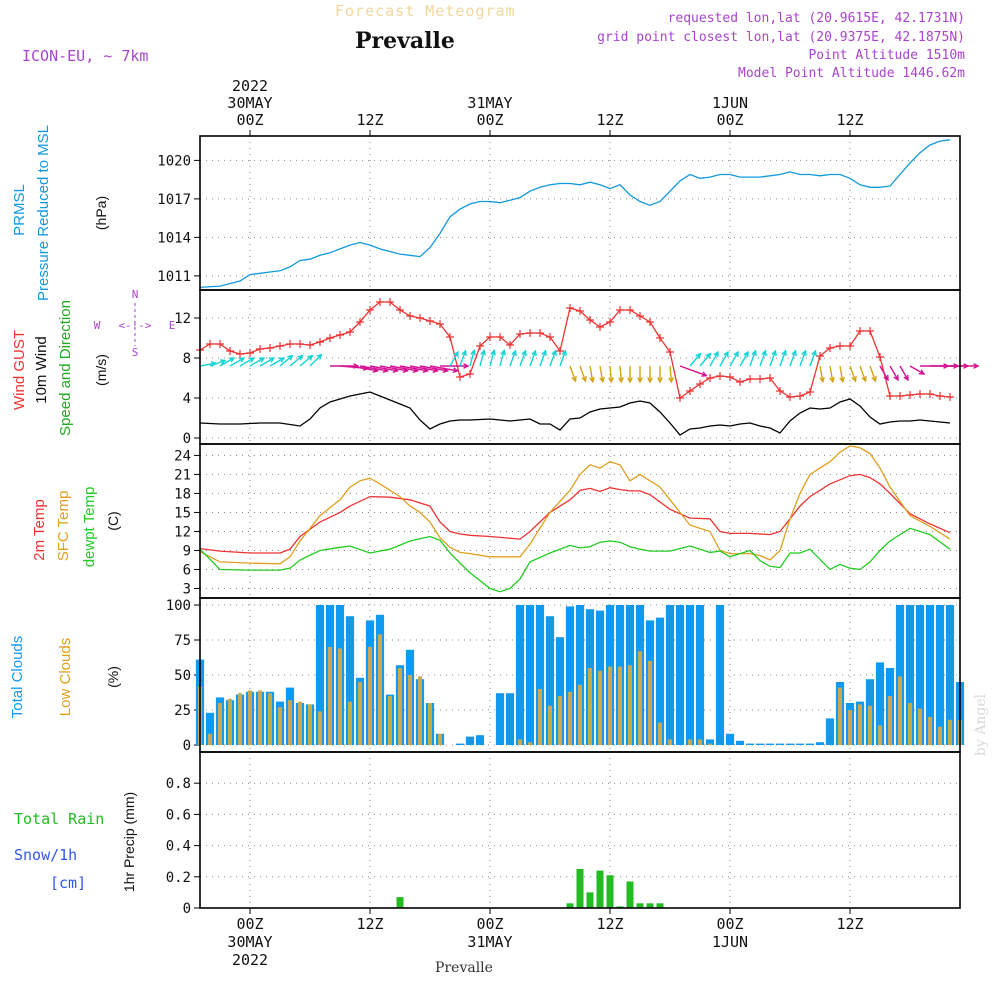 Image resolution: width=1000 pixels, height=1000 pixels. What do you see at coordinates (563, 834) in the screenshot?
I see `precip-panel: 0 0.2 0.4 0.6 0.8` at bounding box center [563, 834].